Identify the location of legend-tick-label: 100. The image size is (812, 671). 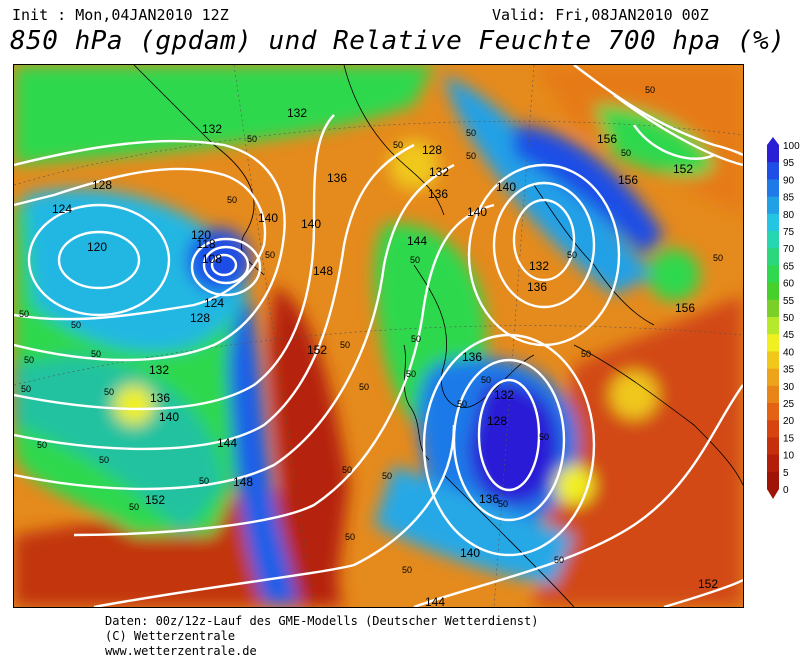
(791, 146).